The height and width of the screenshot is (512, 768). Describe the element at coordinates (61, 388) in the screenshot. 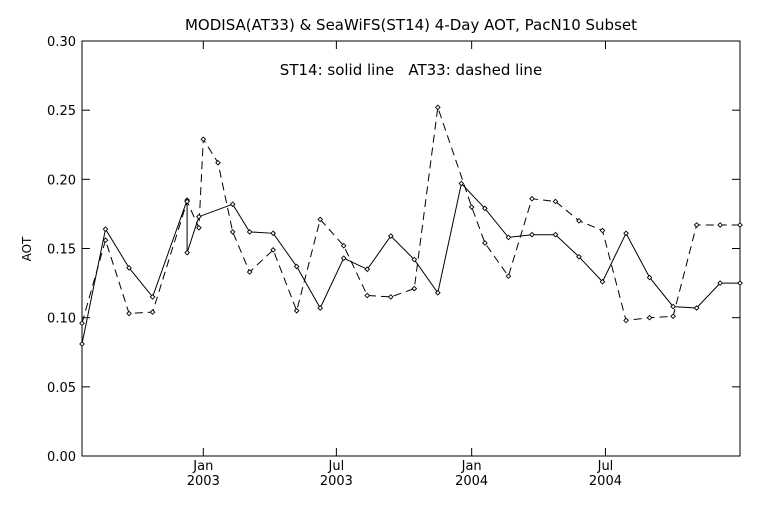

I see `y-tick-label: 0.05` at that location.